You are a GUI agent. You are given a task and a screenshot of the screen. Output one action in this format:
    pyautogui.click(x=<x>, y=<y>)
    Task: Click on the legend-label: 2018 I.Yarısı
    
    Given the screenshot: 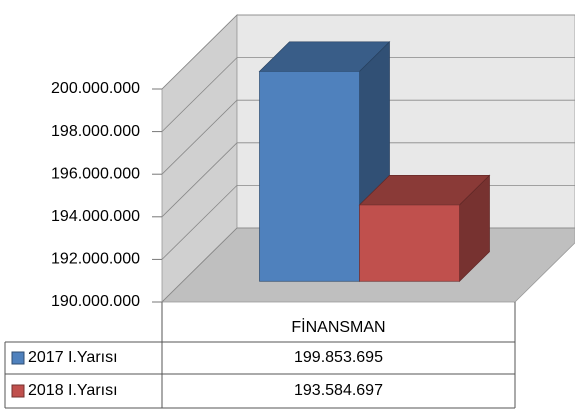 What is the action you would take?
    pyautogui.click(x=73, y=390)
    